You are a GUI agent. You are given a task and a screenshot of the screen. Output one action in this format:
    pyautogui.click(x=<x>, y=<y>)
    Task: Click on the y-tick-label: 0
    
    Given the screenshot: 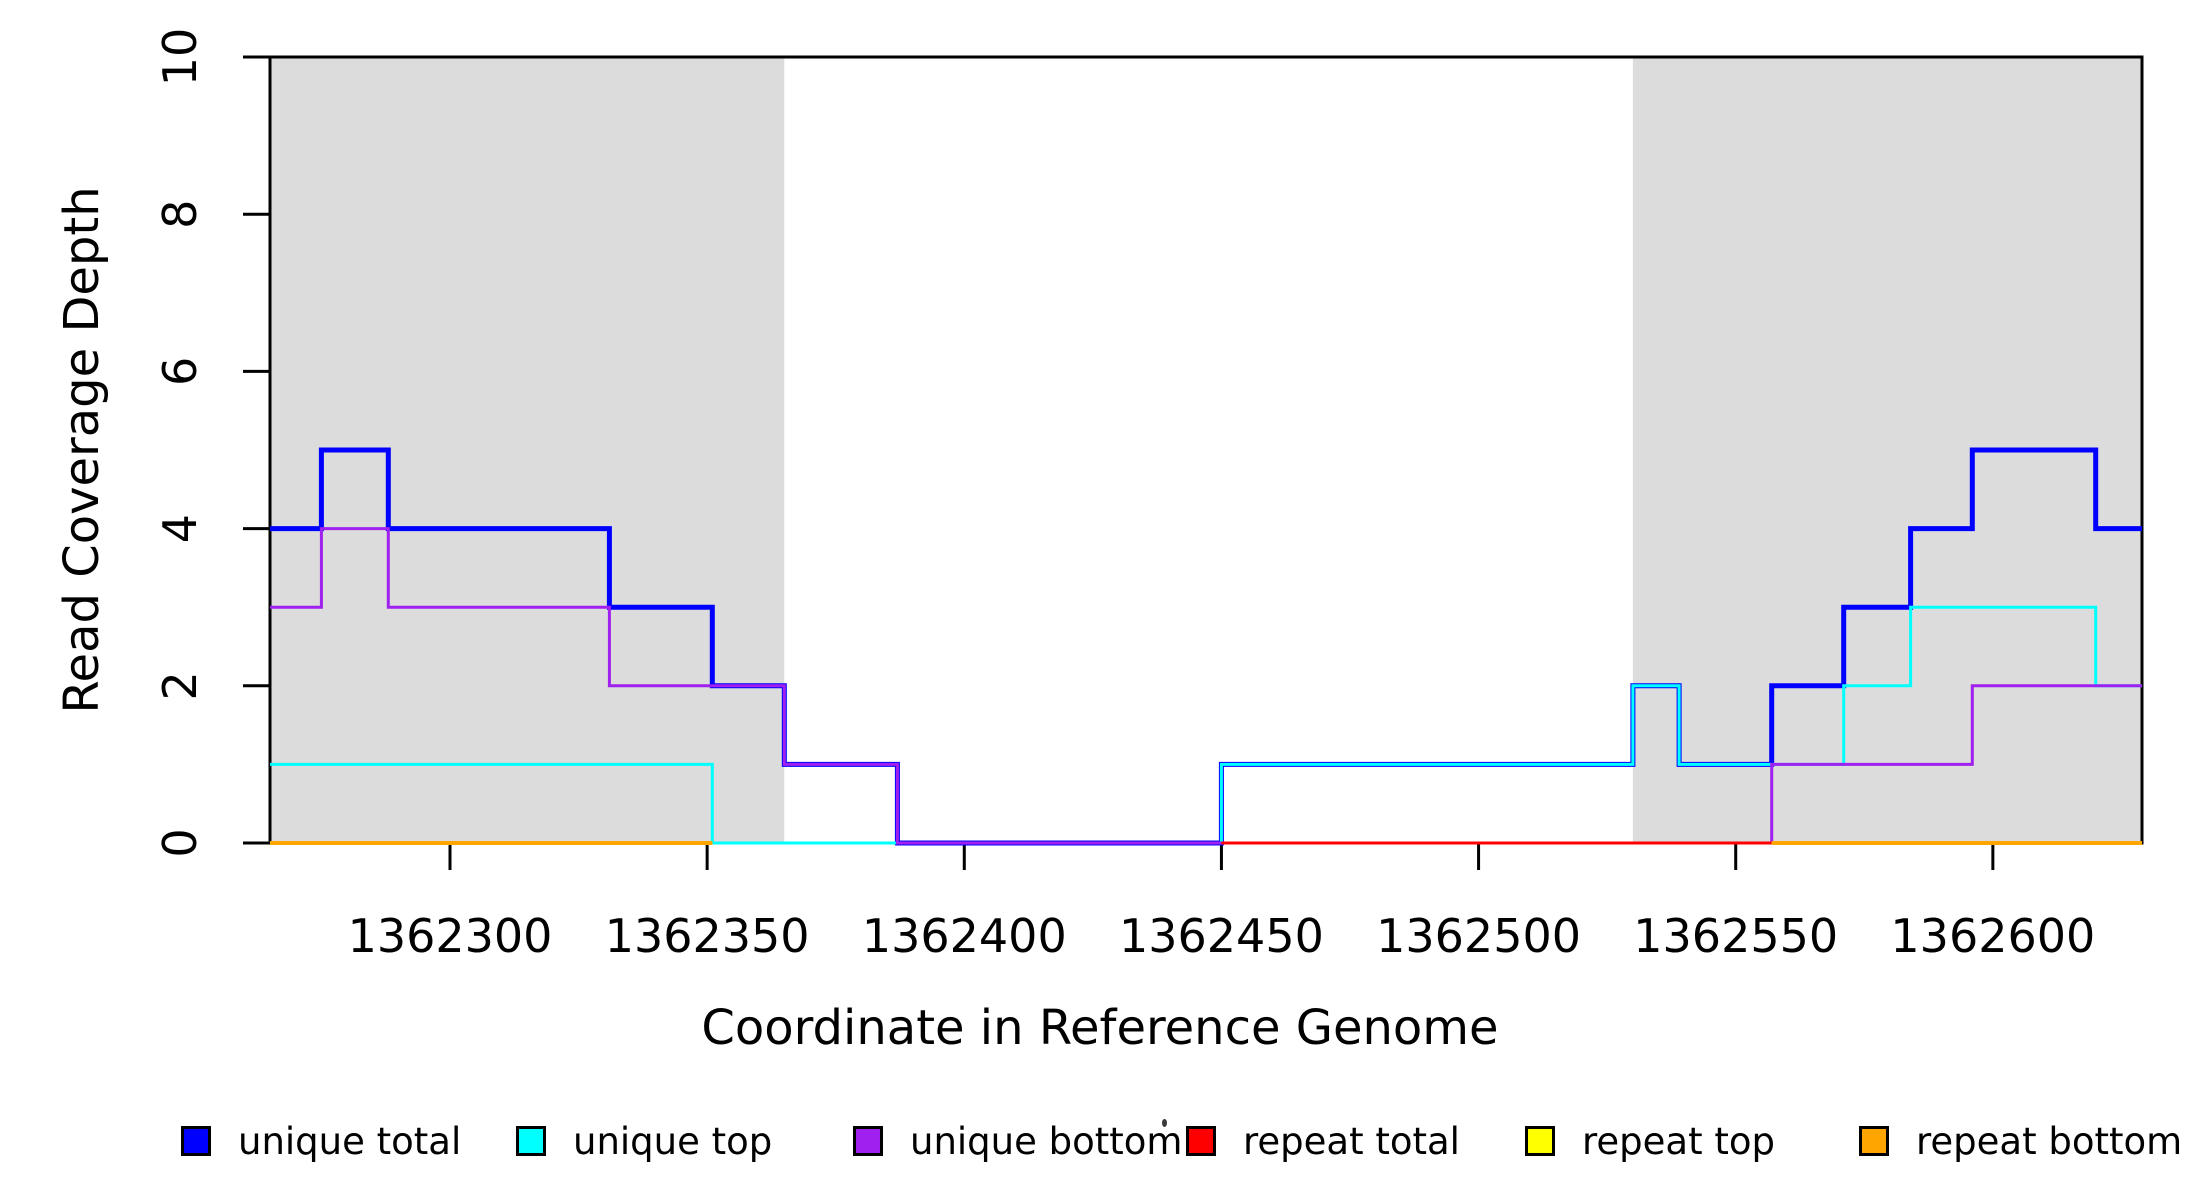 What is the action you would take?
    pyautogui.click(x=180, y=842)
    